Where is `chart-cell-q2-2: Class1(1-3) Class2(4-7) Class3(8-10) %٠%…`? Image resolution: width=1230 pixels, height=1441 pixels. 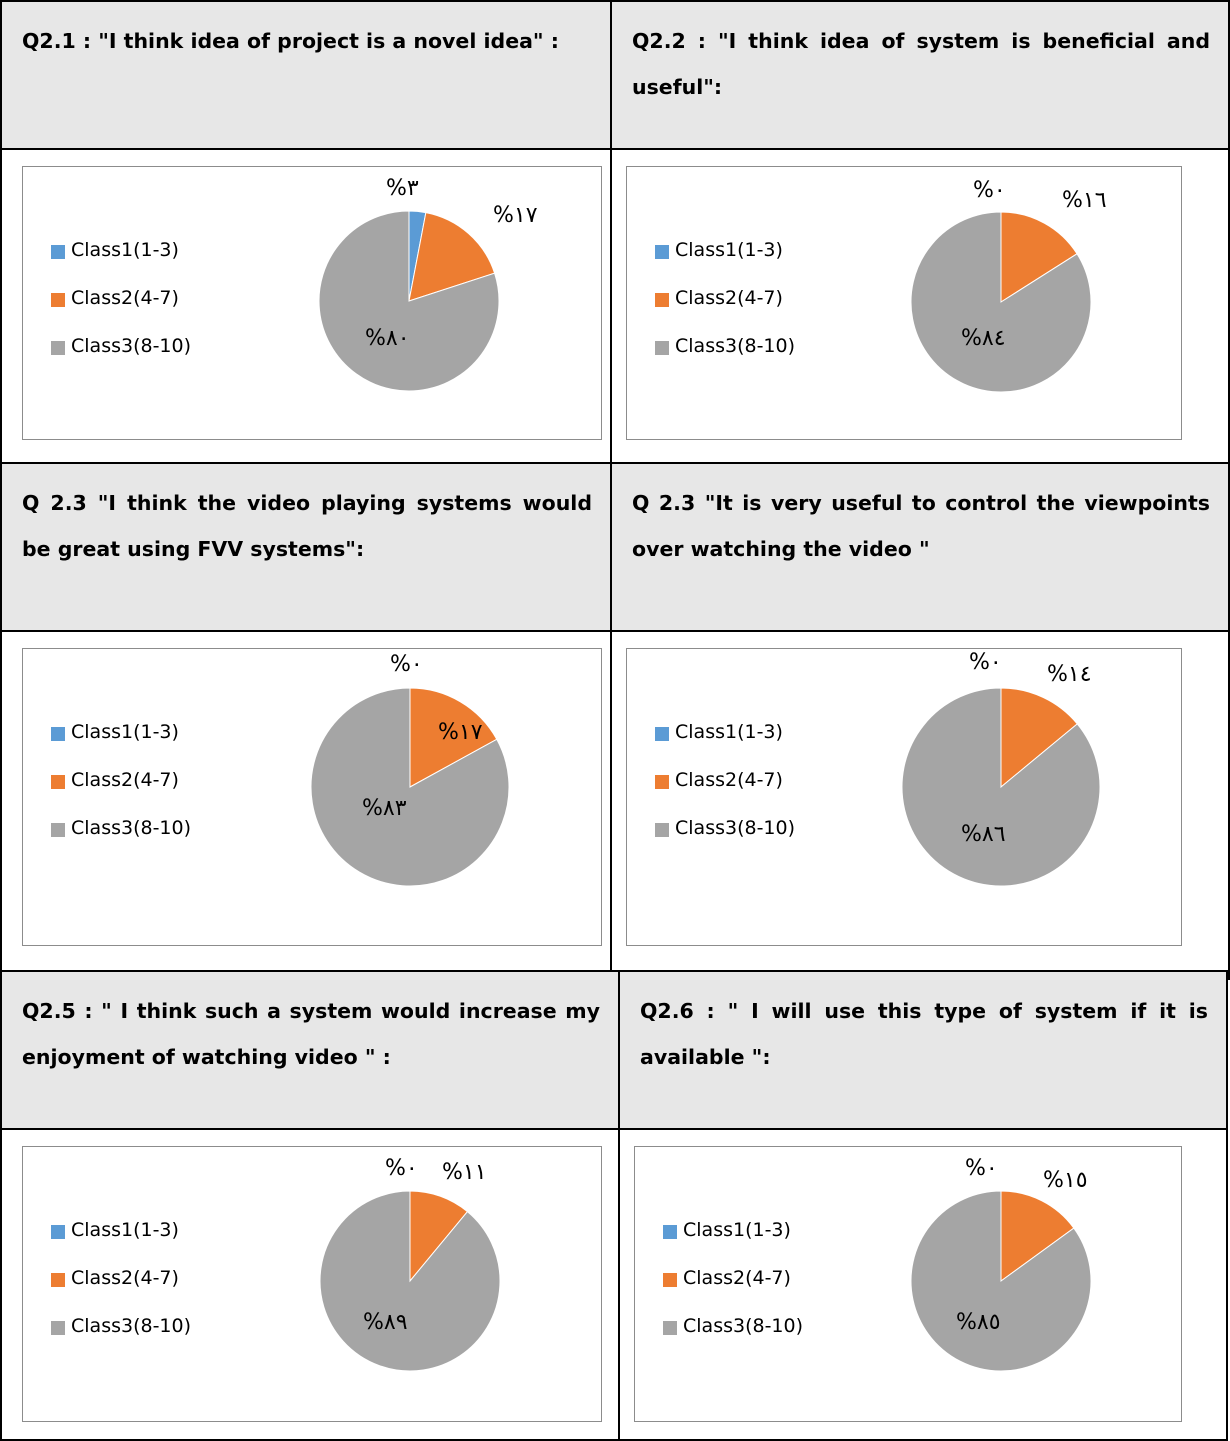 chart-cell-q2-2: Class1(1-3) Class2(4-7) Class3(8-10) %٠%… is located at coordinates (920, 306).